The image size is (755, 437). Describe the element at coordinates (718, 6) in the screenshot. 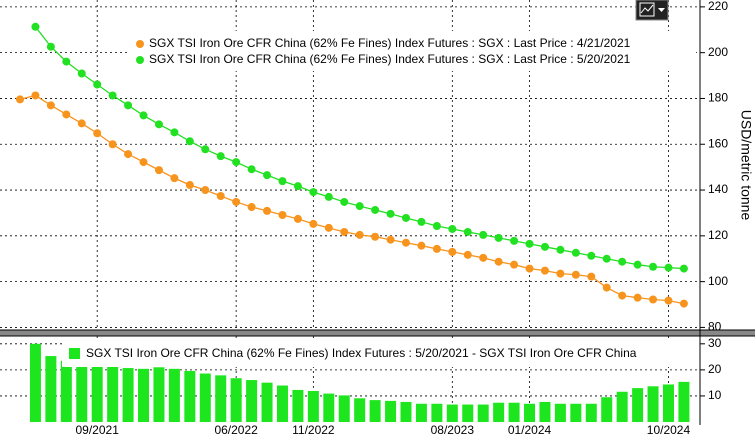

I see `y-tick-label: 220` at that location.